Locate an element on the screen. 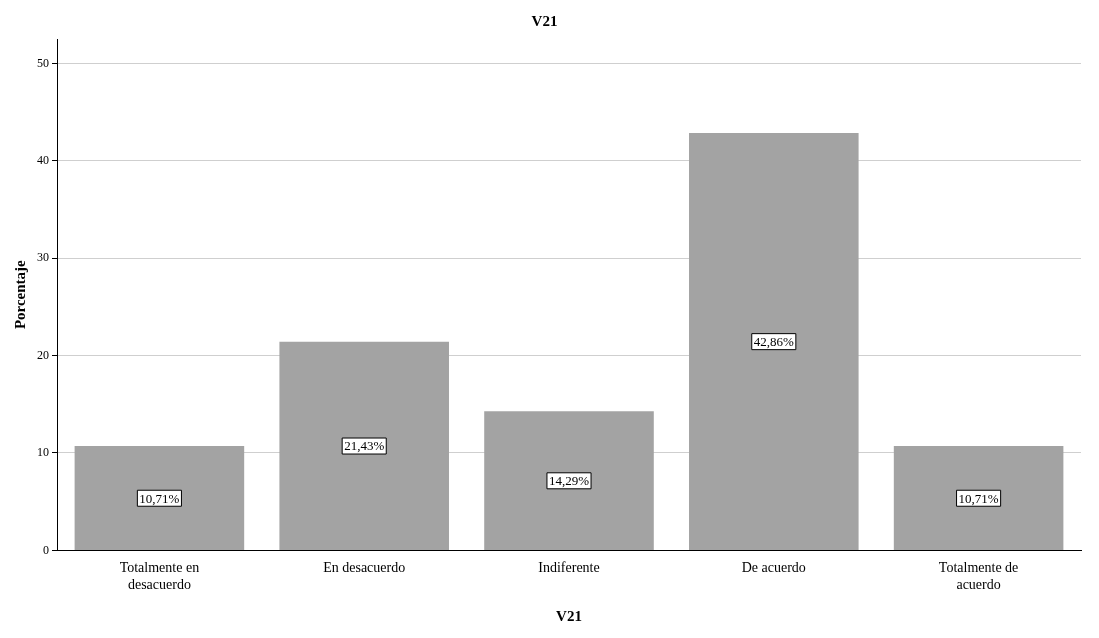  x-tick-label: Totalmente en desacuerdo is located at coordinates (159, 576).